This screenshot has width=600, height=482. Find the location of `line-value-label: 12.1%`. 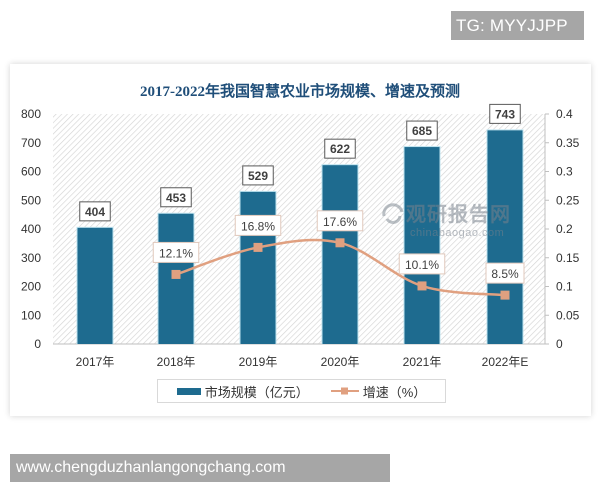

line-value-label: 12.1% is located at coordinates (176, 253).